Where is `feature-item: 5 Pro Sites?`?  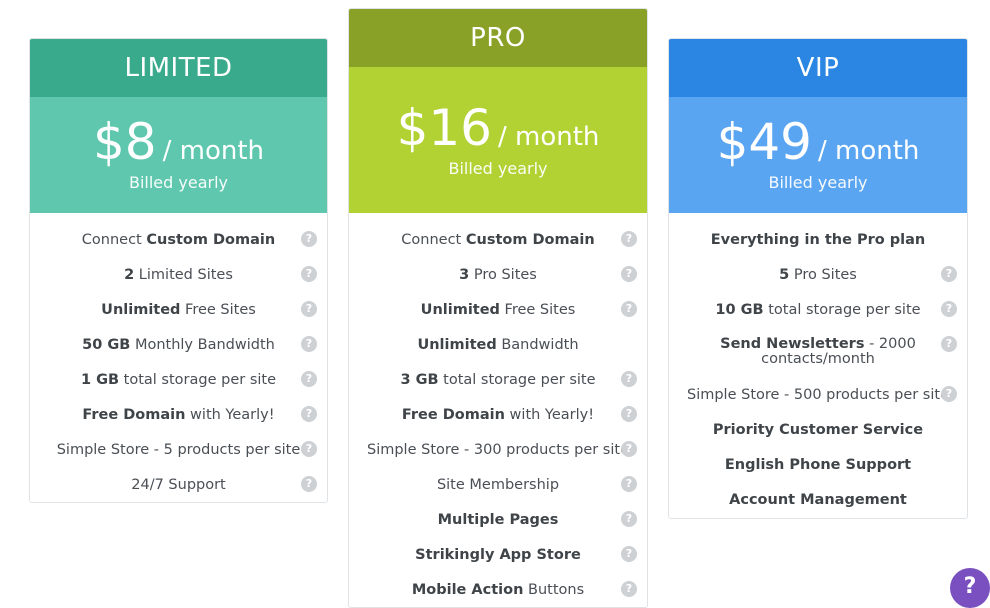 feature-item: 5 Pro Sites? is located at coordinates (818, 281).